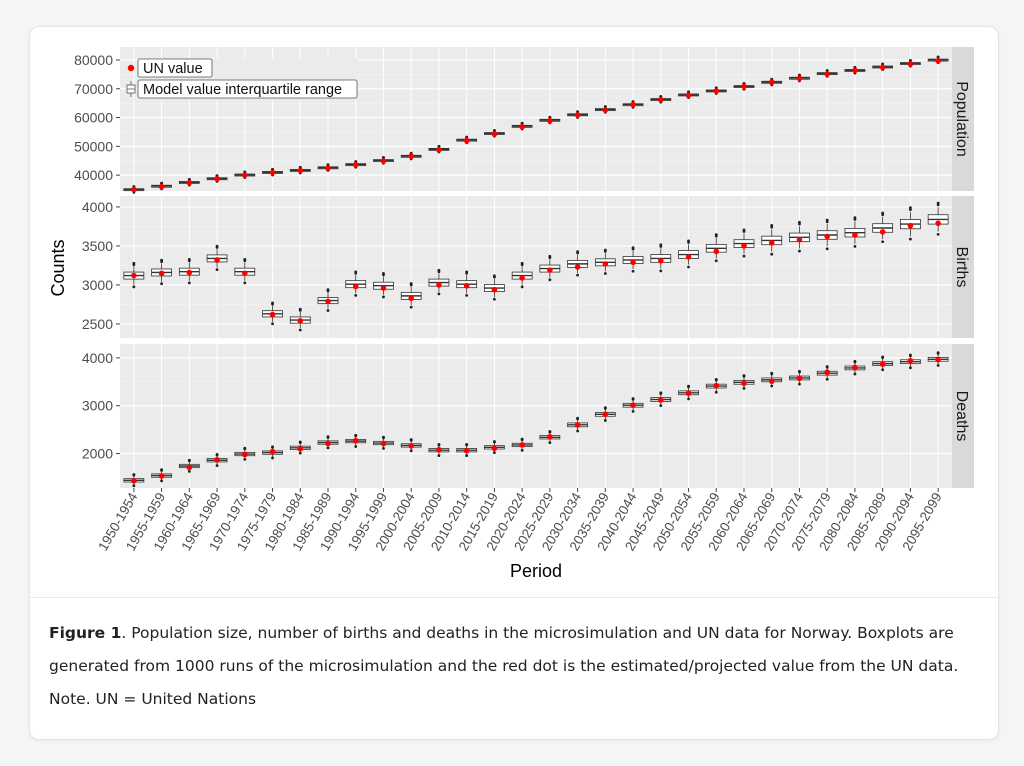 The height and width of the screenshot is (766, 1024). I want to click on box-2095-2099, so click(938, 359).